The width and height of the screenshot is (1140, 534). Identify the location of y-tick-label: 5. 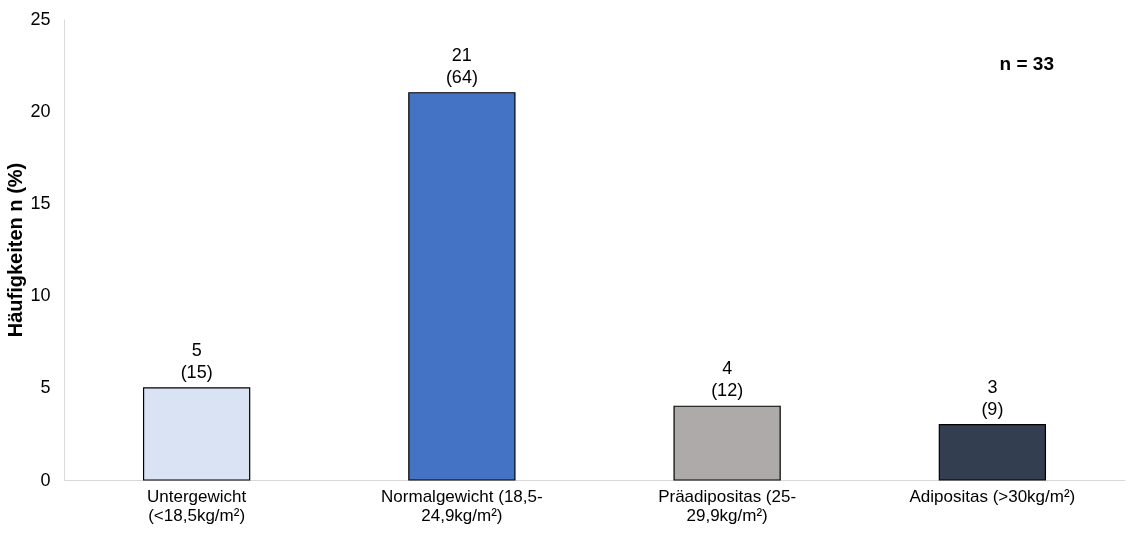
(45, 387).